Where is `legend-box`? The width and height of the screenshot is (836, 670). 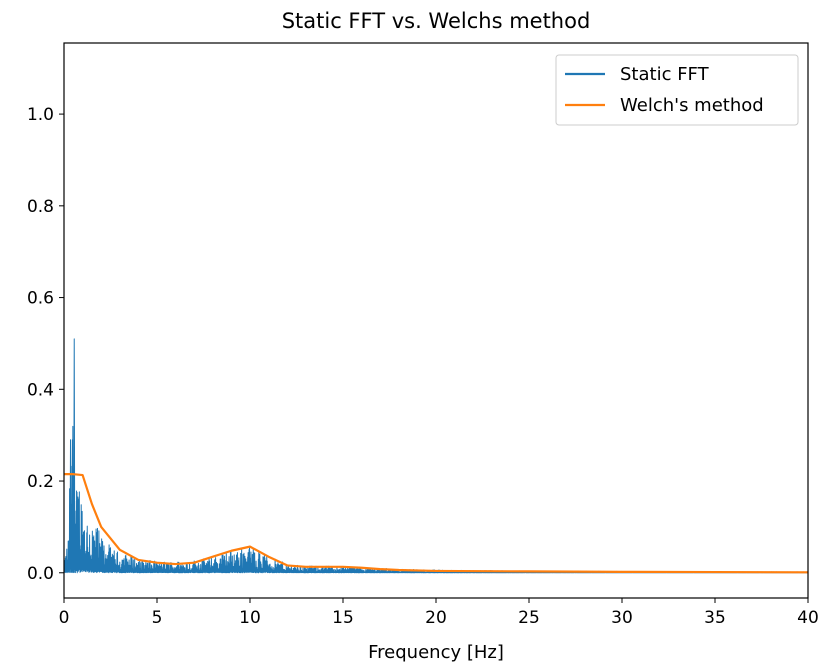
legend-box is located at coordinates (677, 90).